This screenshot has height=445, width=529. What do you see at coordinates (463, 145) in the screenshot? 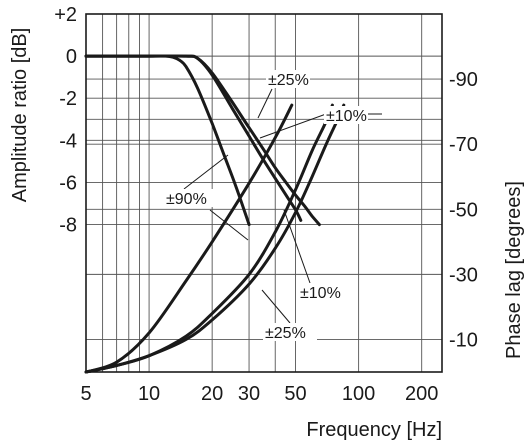
I see `y-right-tick-label: -70` at bounding box center [463, 145].